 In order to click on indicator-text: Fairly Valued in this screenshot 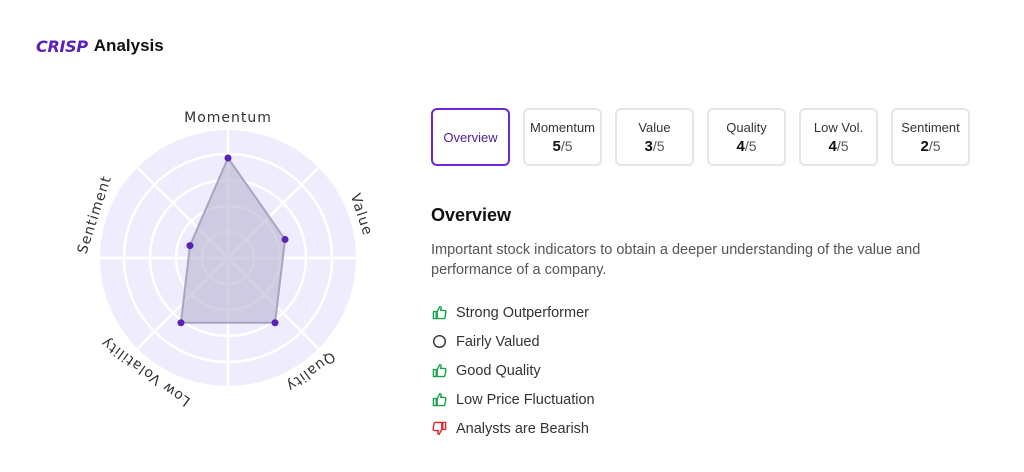, I will do `click(498, 341)`.